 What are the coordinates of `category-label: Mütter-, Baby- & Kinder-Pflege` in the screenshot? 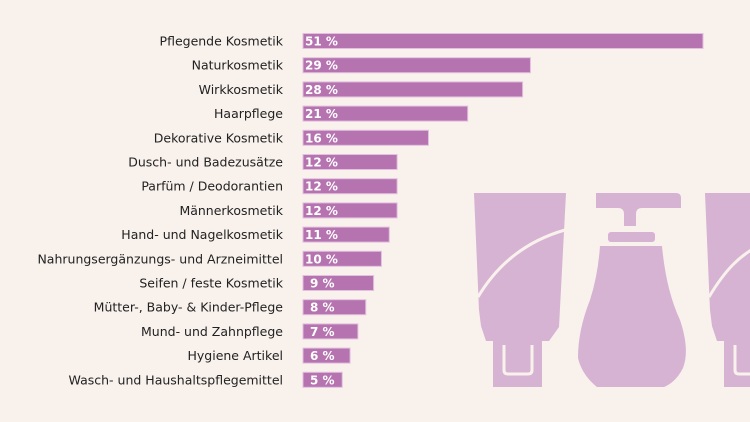 It's located at (189, 307).